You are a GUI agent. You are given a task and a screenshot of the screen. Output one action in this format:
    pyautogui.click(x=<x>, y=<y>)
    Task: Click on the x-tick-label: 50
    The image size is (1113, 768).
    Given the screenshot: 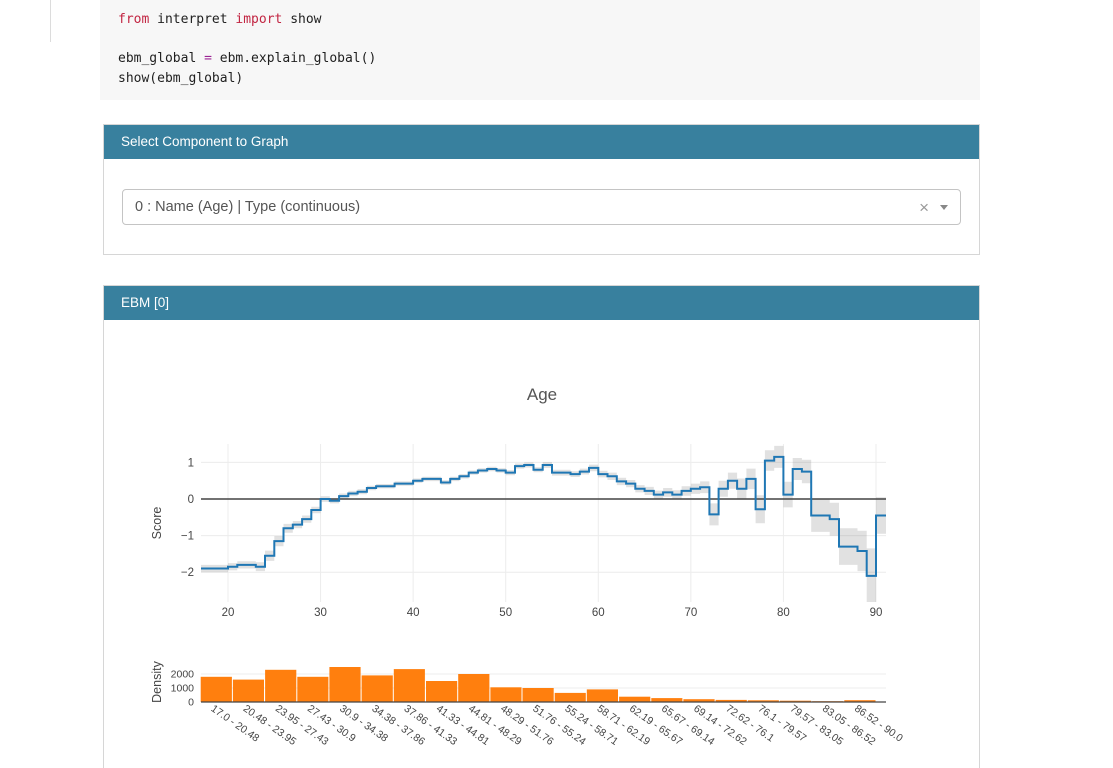 What is the action you would take?
    pyautogui.click(x=505, y=613)
    